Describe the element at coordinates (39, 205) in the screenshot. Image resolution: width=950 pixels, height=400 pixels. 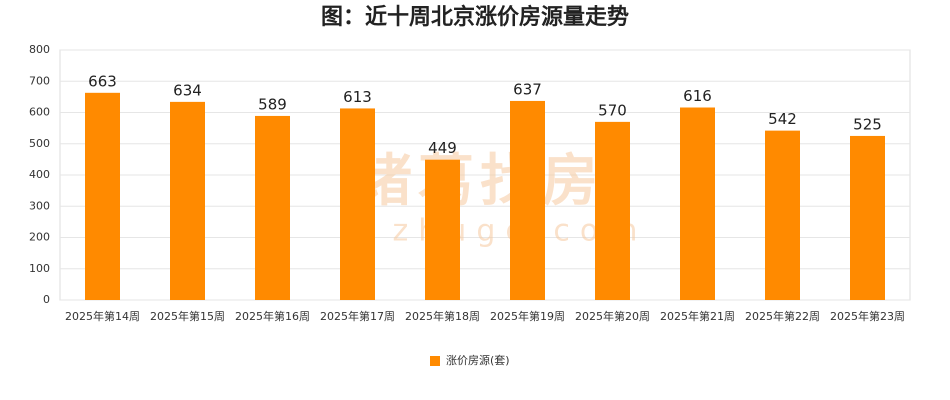
I see `y-tick-label: 300` at that location.